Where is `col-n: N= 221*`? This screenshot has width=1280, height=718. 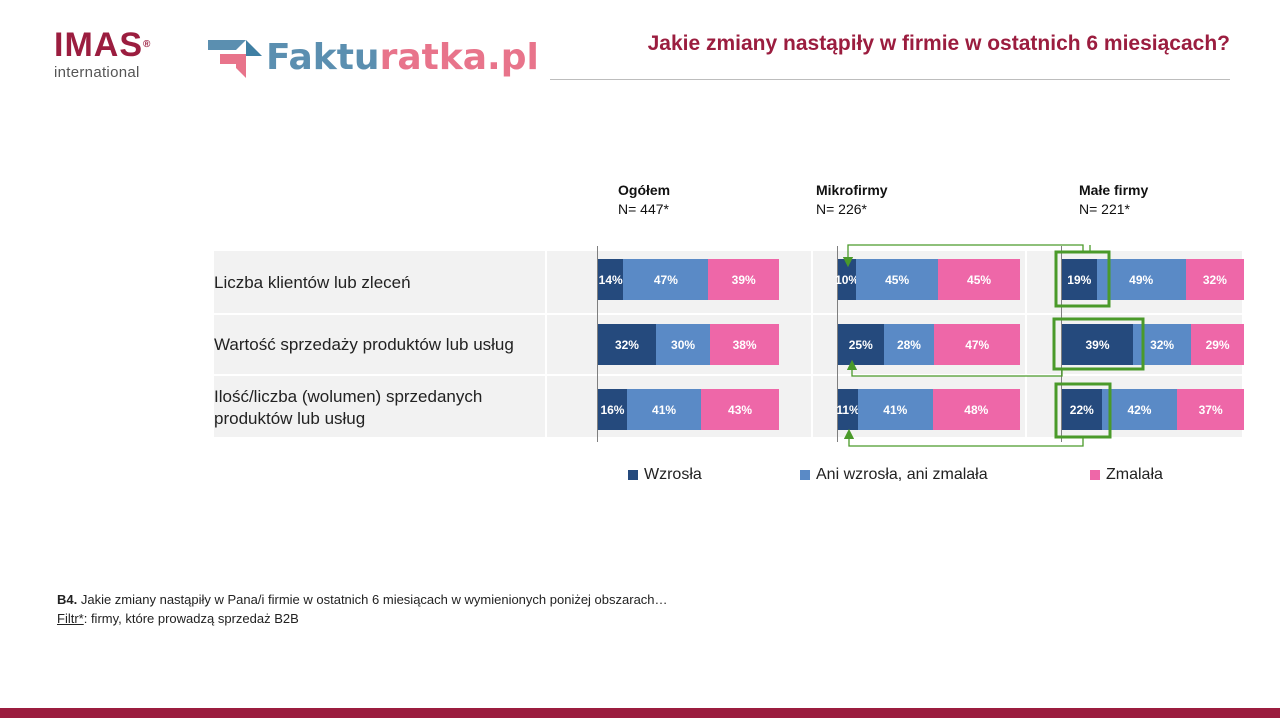
col-n: N= 221* is located at coordinates (1104, 209).